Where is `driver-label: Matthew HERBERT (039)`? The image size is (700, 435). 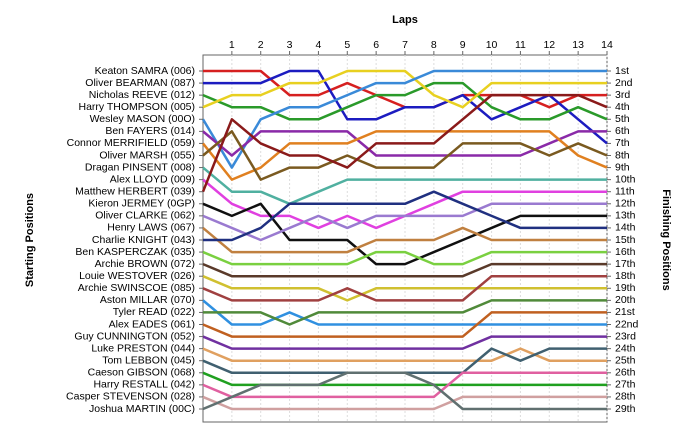 driver-label: Matthew HERBERT (039) is located at coordinates (135, 191).